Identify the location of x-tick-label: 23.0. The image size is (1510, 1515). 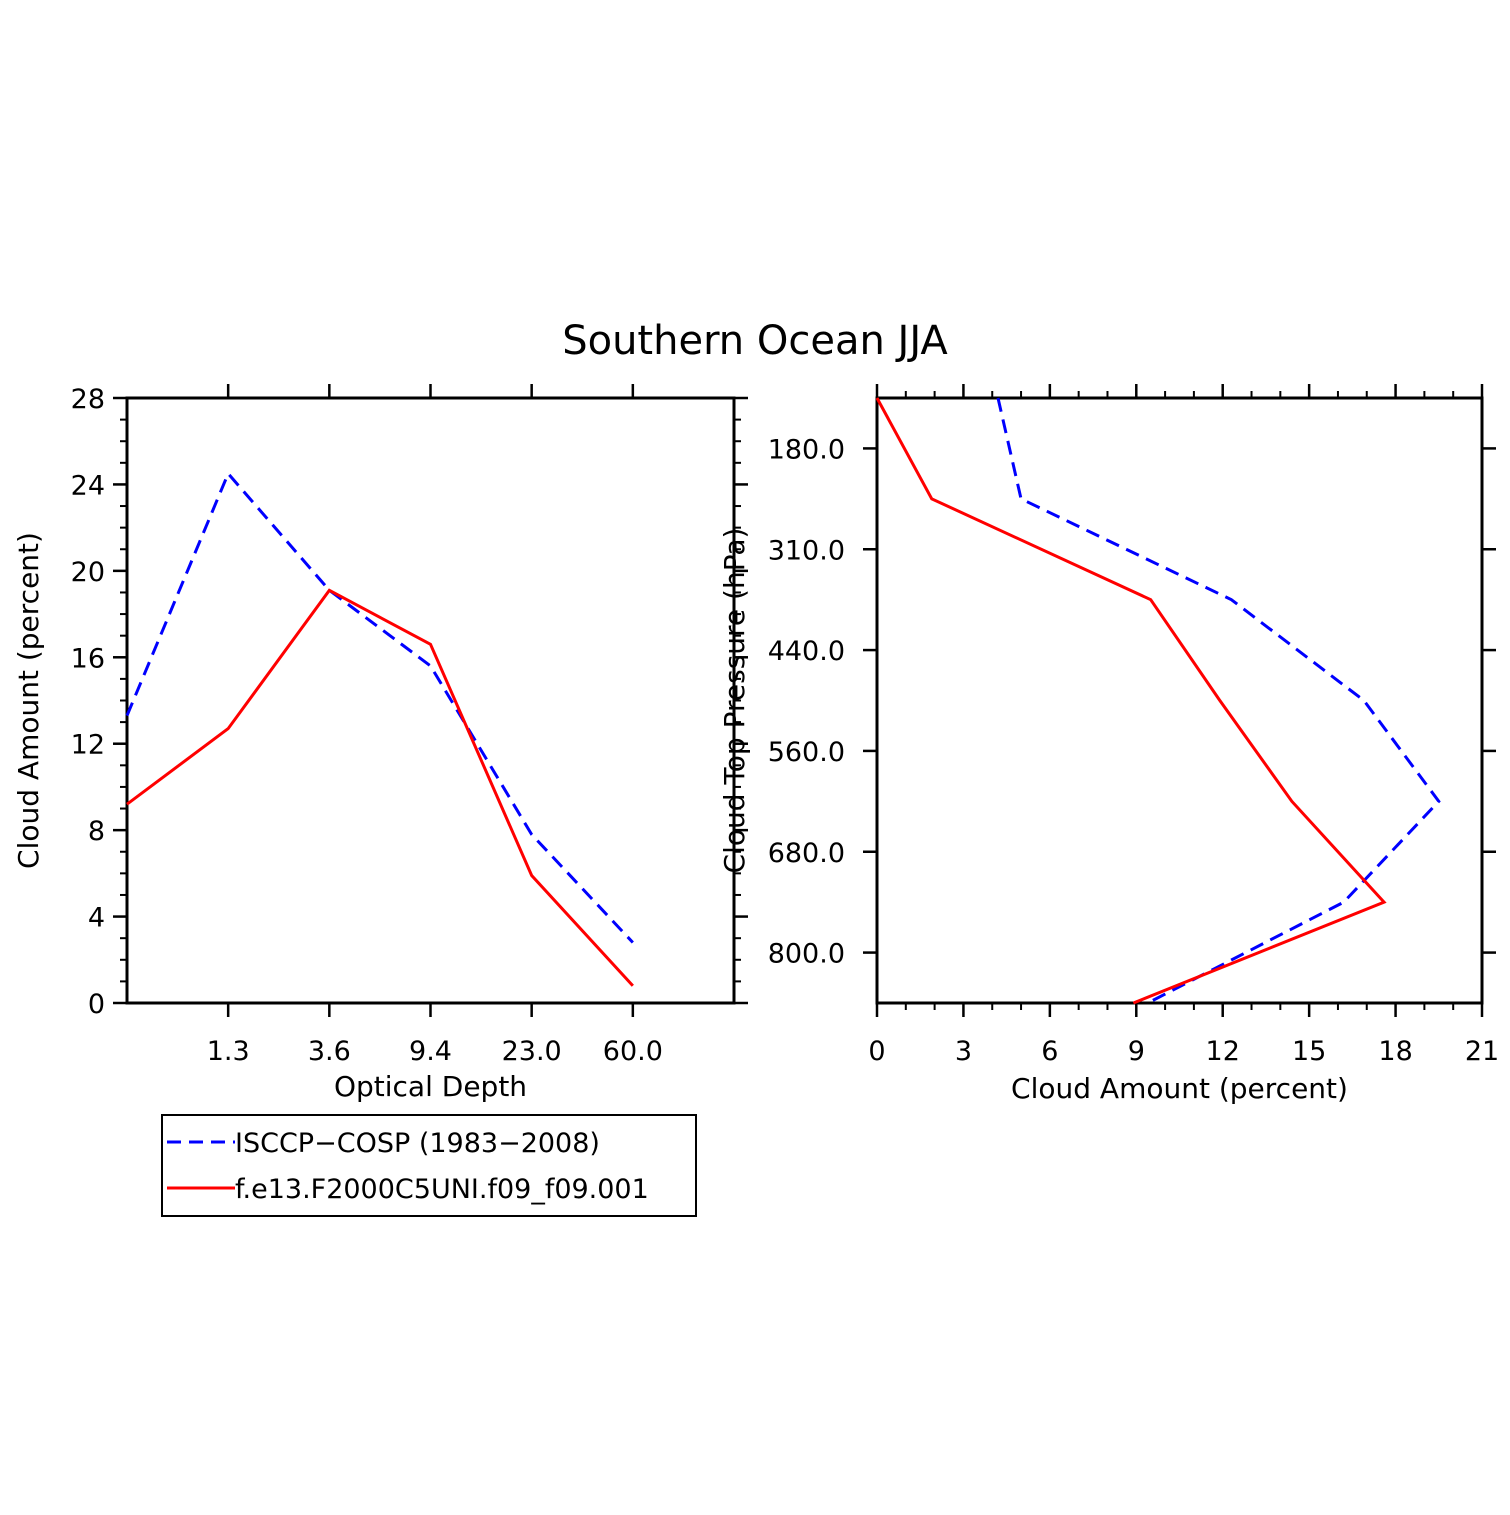
(532, 1051).